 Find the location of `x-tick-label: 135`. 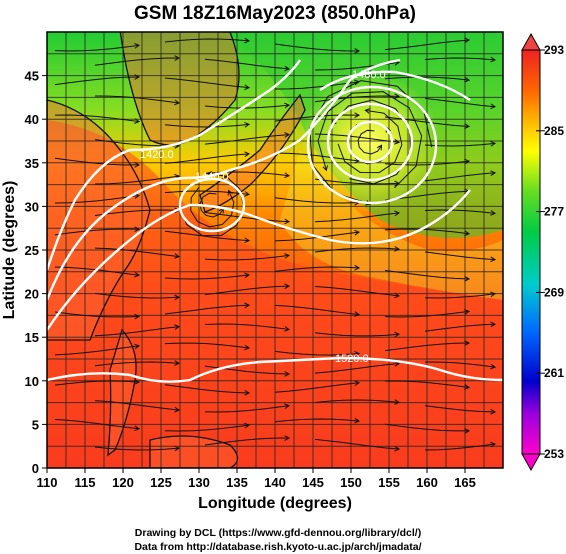

x-tick-label: 135 is located at coordinates (237, 482).